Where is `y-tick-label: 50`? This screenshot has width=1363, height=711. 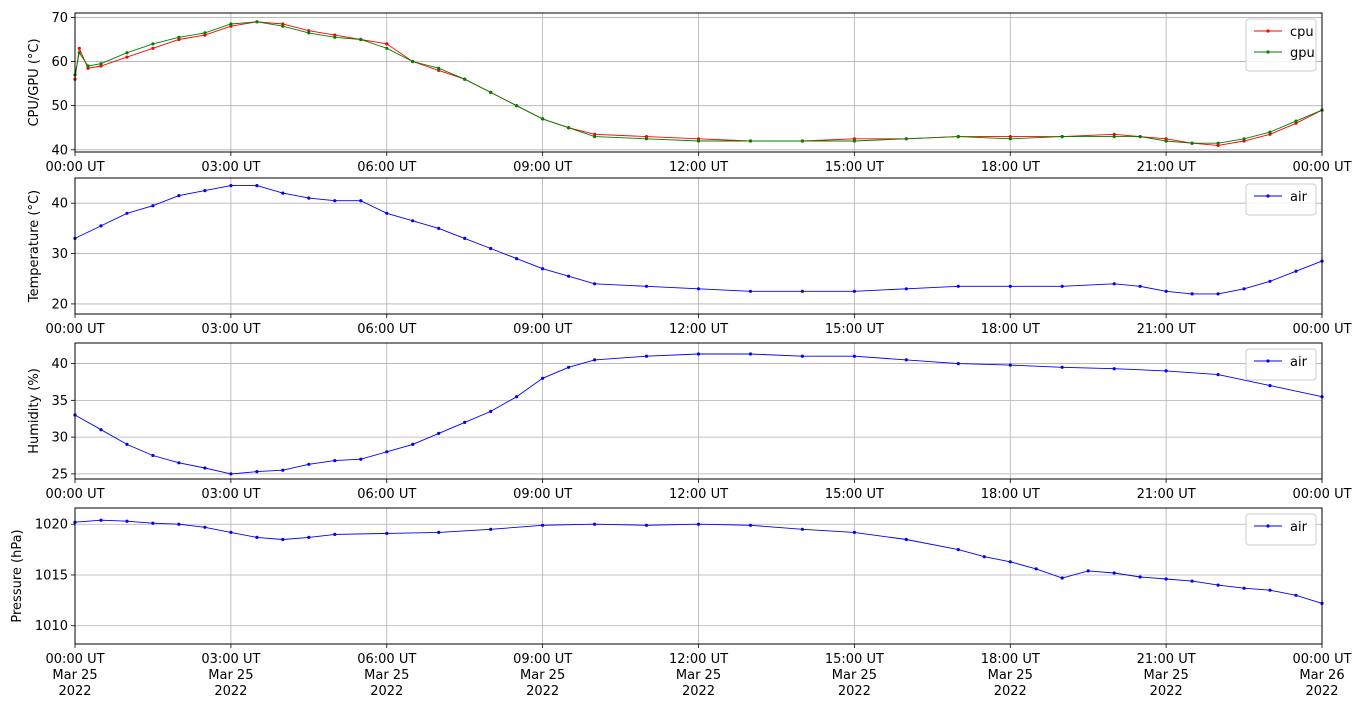 y-tick-label: 50 is located at coordinates (59, 106).